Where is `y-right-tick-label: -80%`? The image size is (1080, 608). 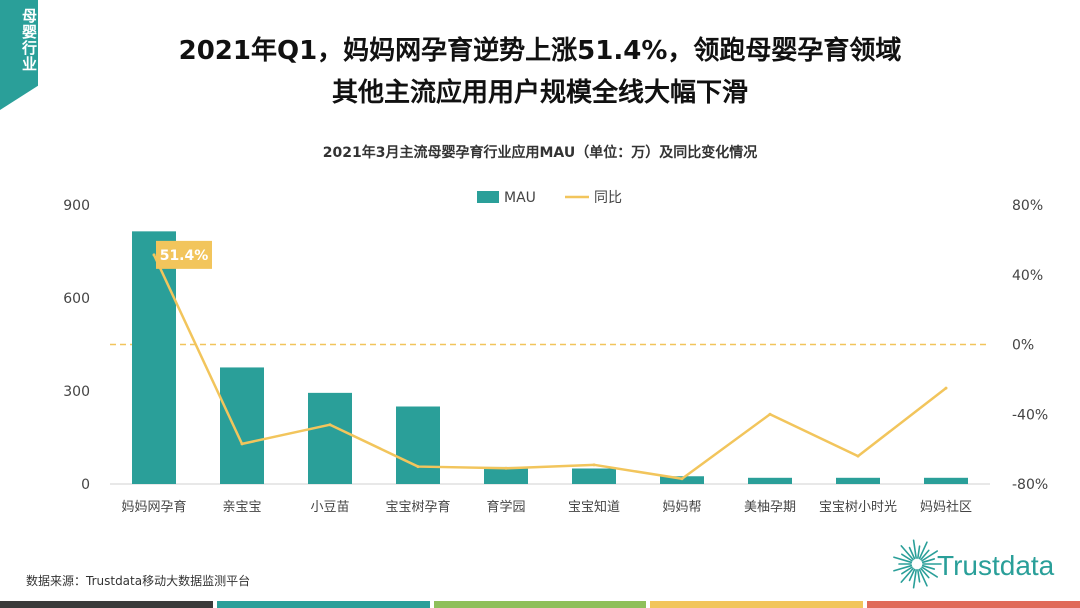
y-right-tick-label: -80% is located at coordinates (1030, 485).